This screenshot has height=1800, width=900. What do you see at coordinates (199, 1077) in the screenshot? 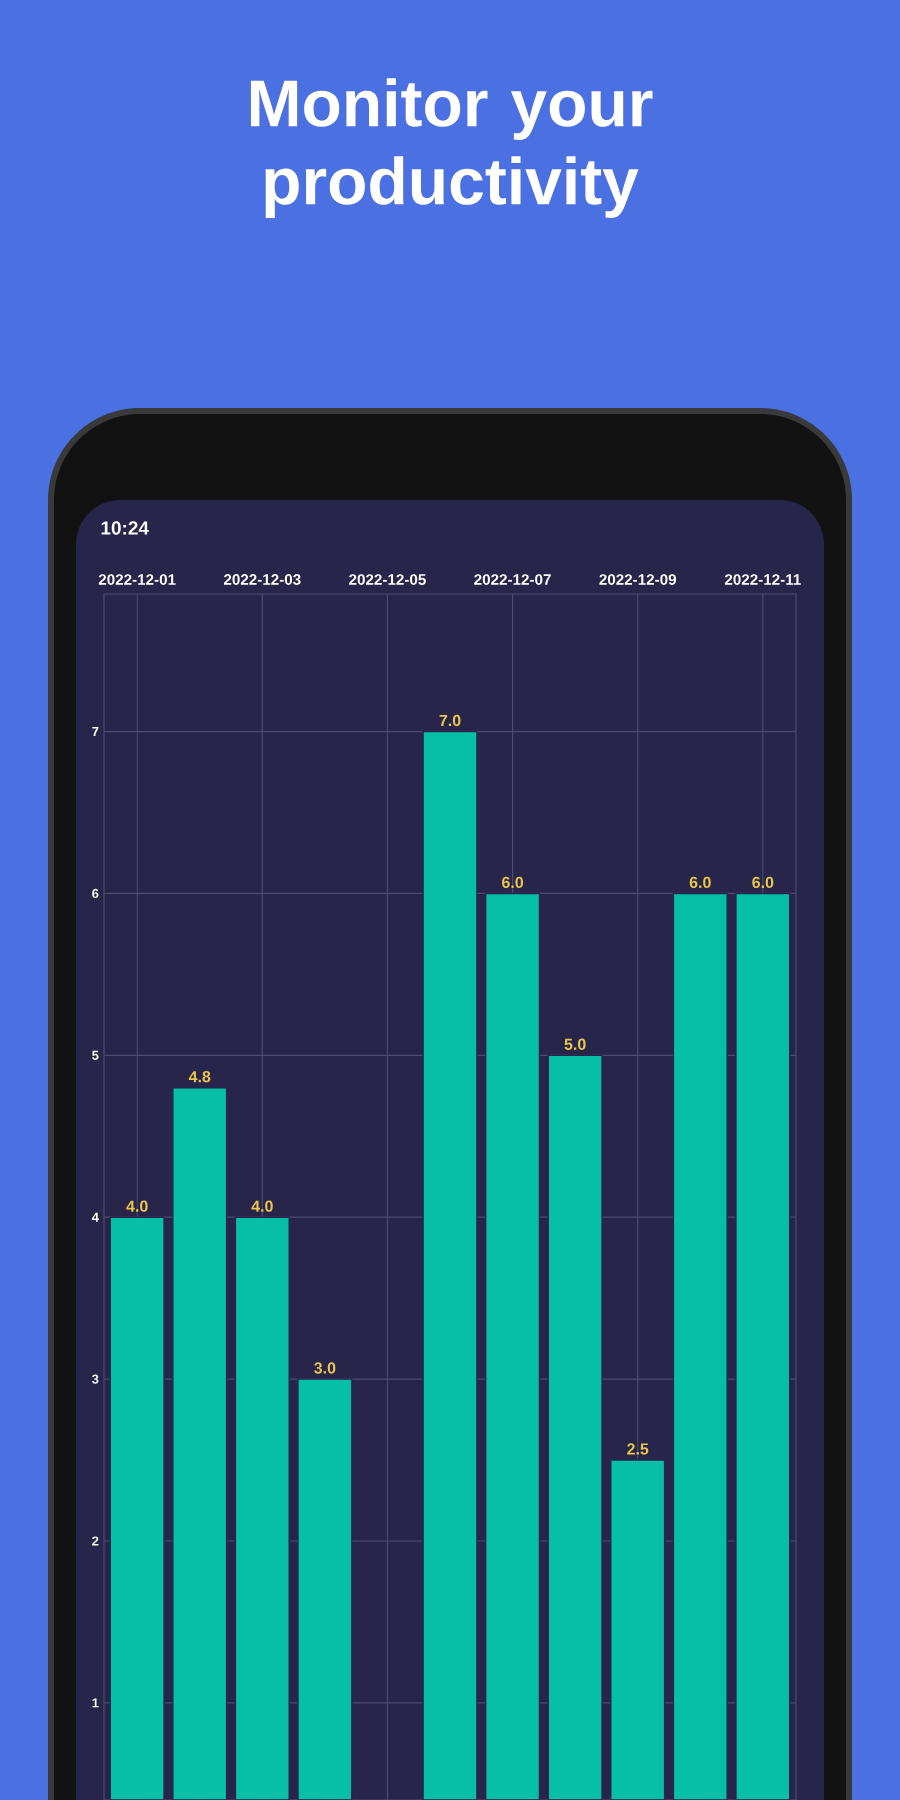
I see `data-label: 4.8` at bounding box center [199, 1077].